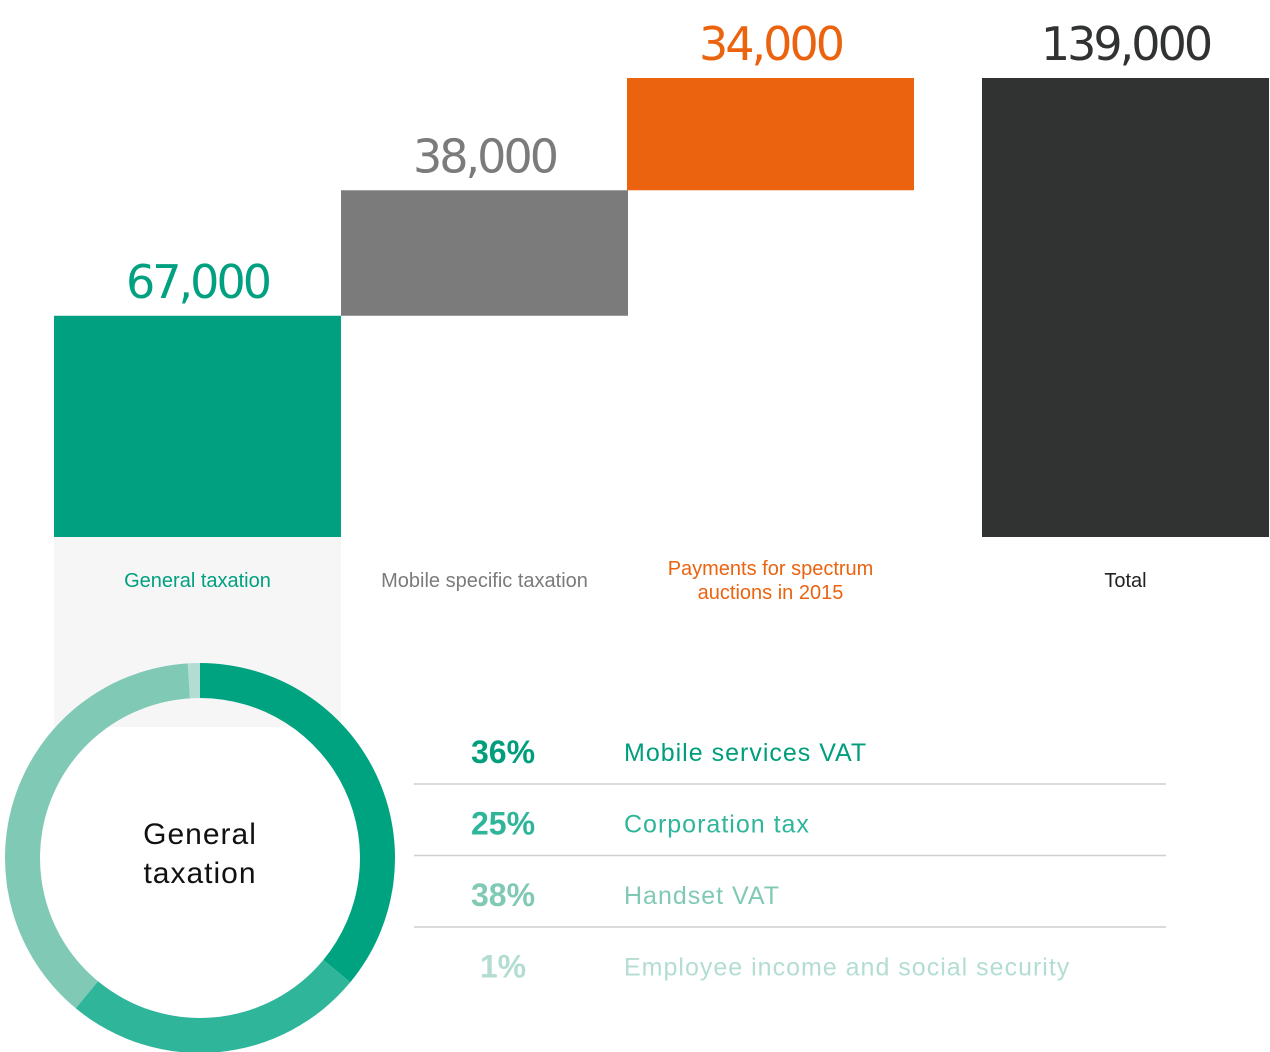 This screenshot has height=1052, width=1270. What do you see at coordinates (847, 968) in the screenshot?
I see `legend-label: Employee income and social security` at bounding box center [847, 968].